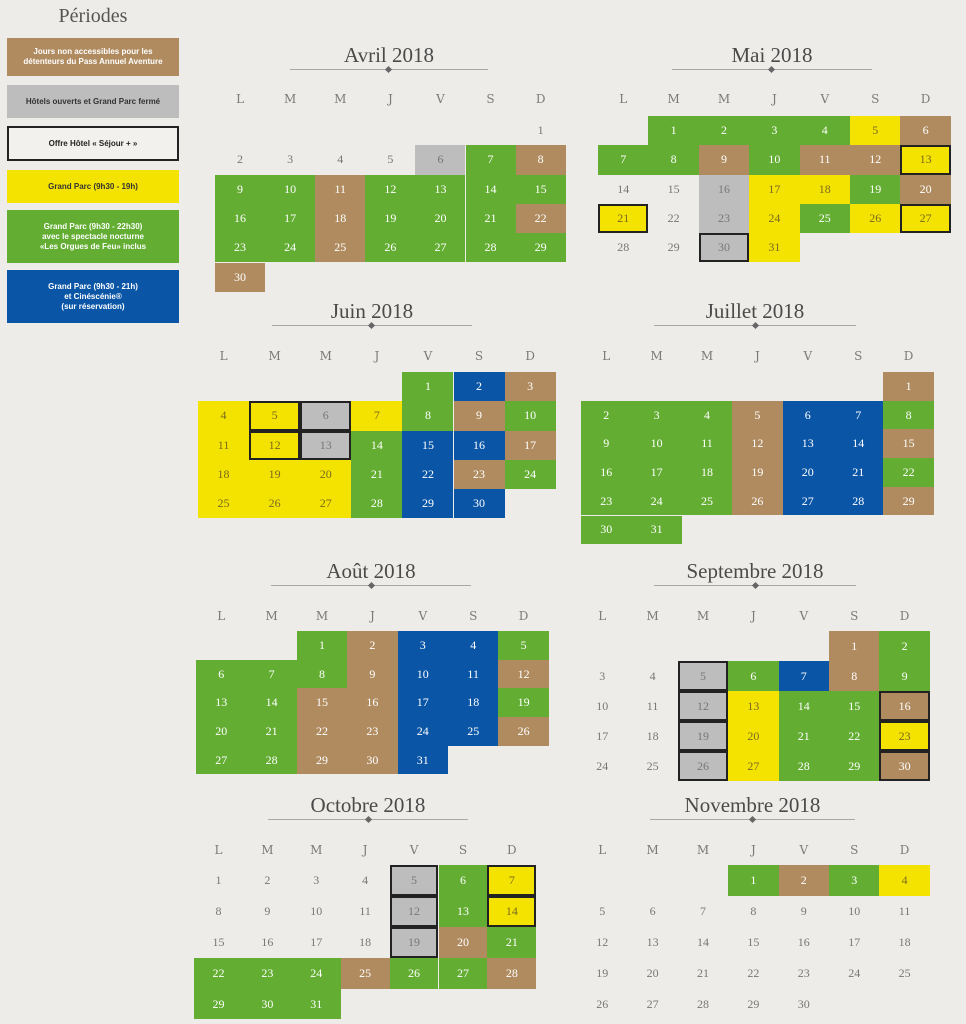 This screenshot has height=1024, width=966. I want to click on day-cell: 28, so click(702, 1003).